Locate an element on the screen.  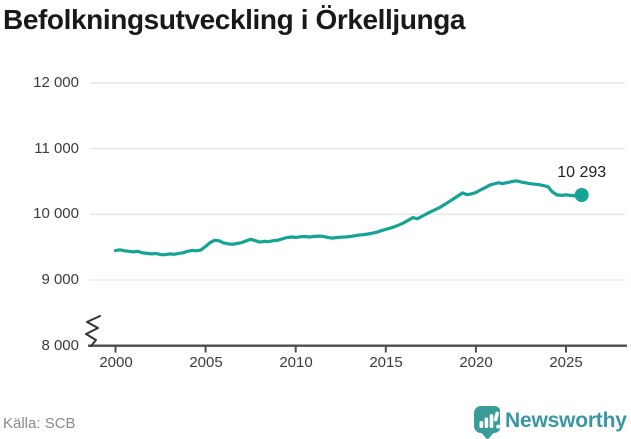
y-tick-label: 9 000 is located at coordinates (60, 279).